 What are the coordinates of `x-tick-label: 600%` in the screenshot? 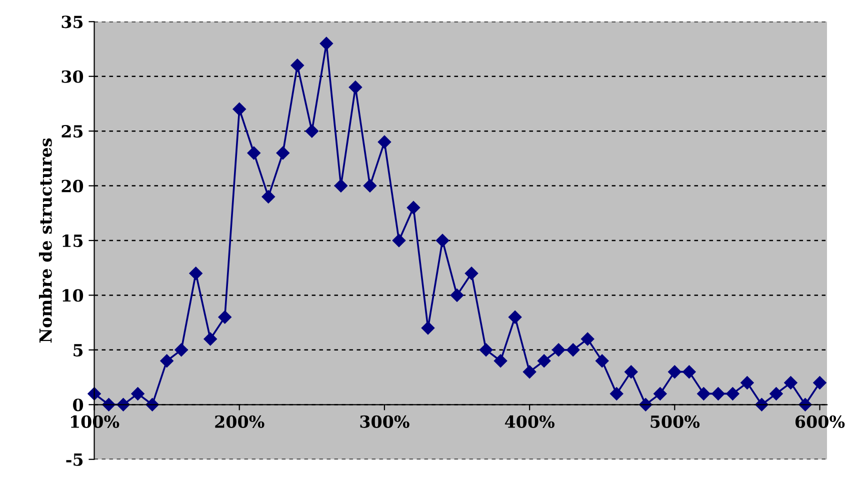 It's located at (820, 421).